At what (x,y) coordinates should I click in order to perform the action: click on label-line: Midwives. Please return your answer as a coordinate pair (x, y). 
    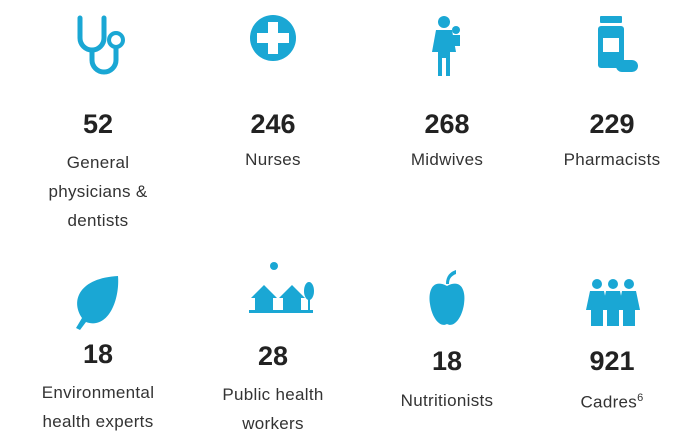
    Looking at the image, I should click on (447, 159).